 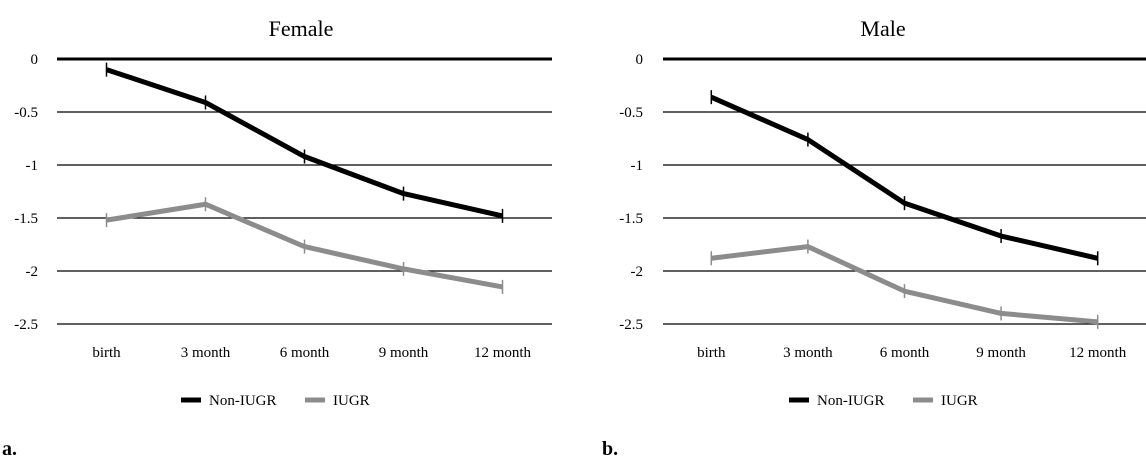 What do you see at coordinates (9, 448) in the screenshot?
I see `panel-label: a.` at bounding box center [9, 448].